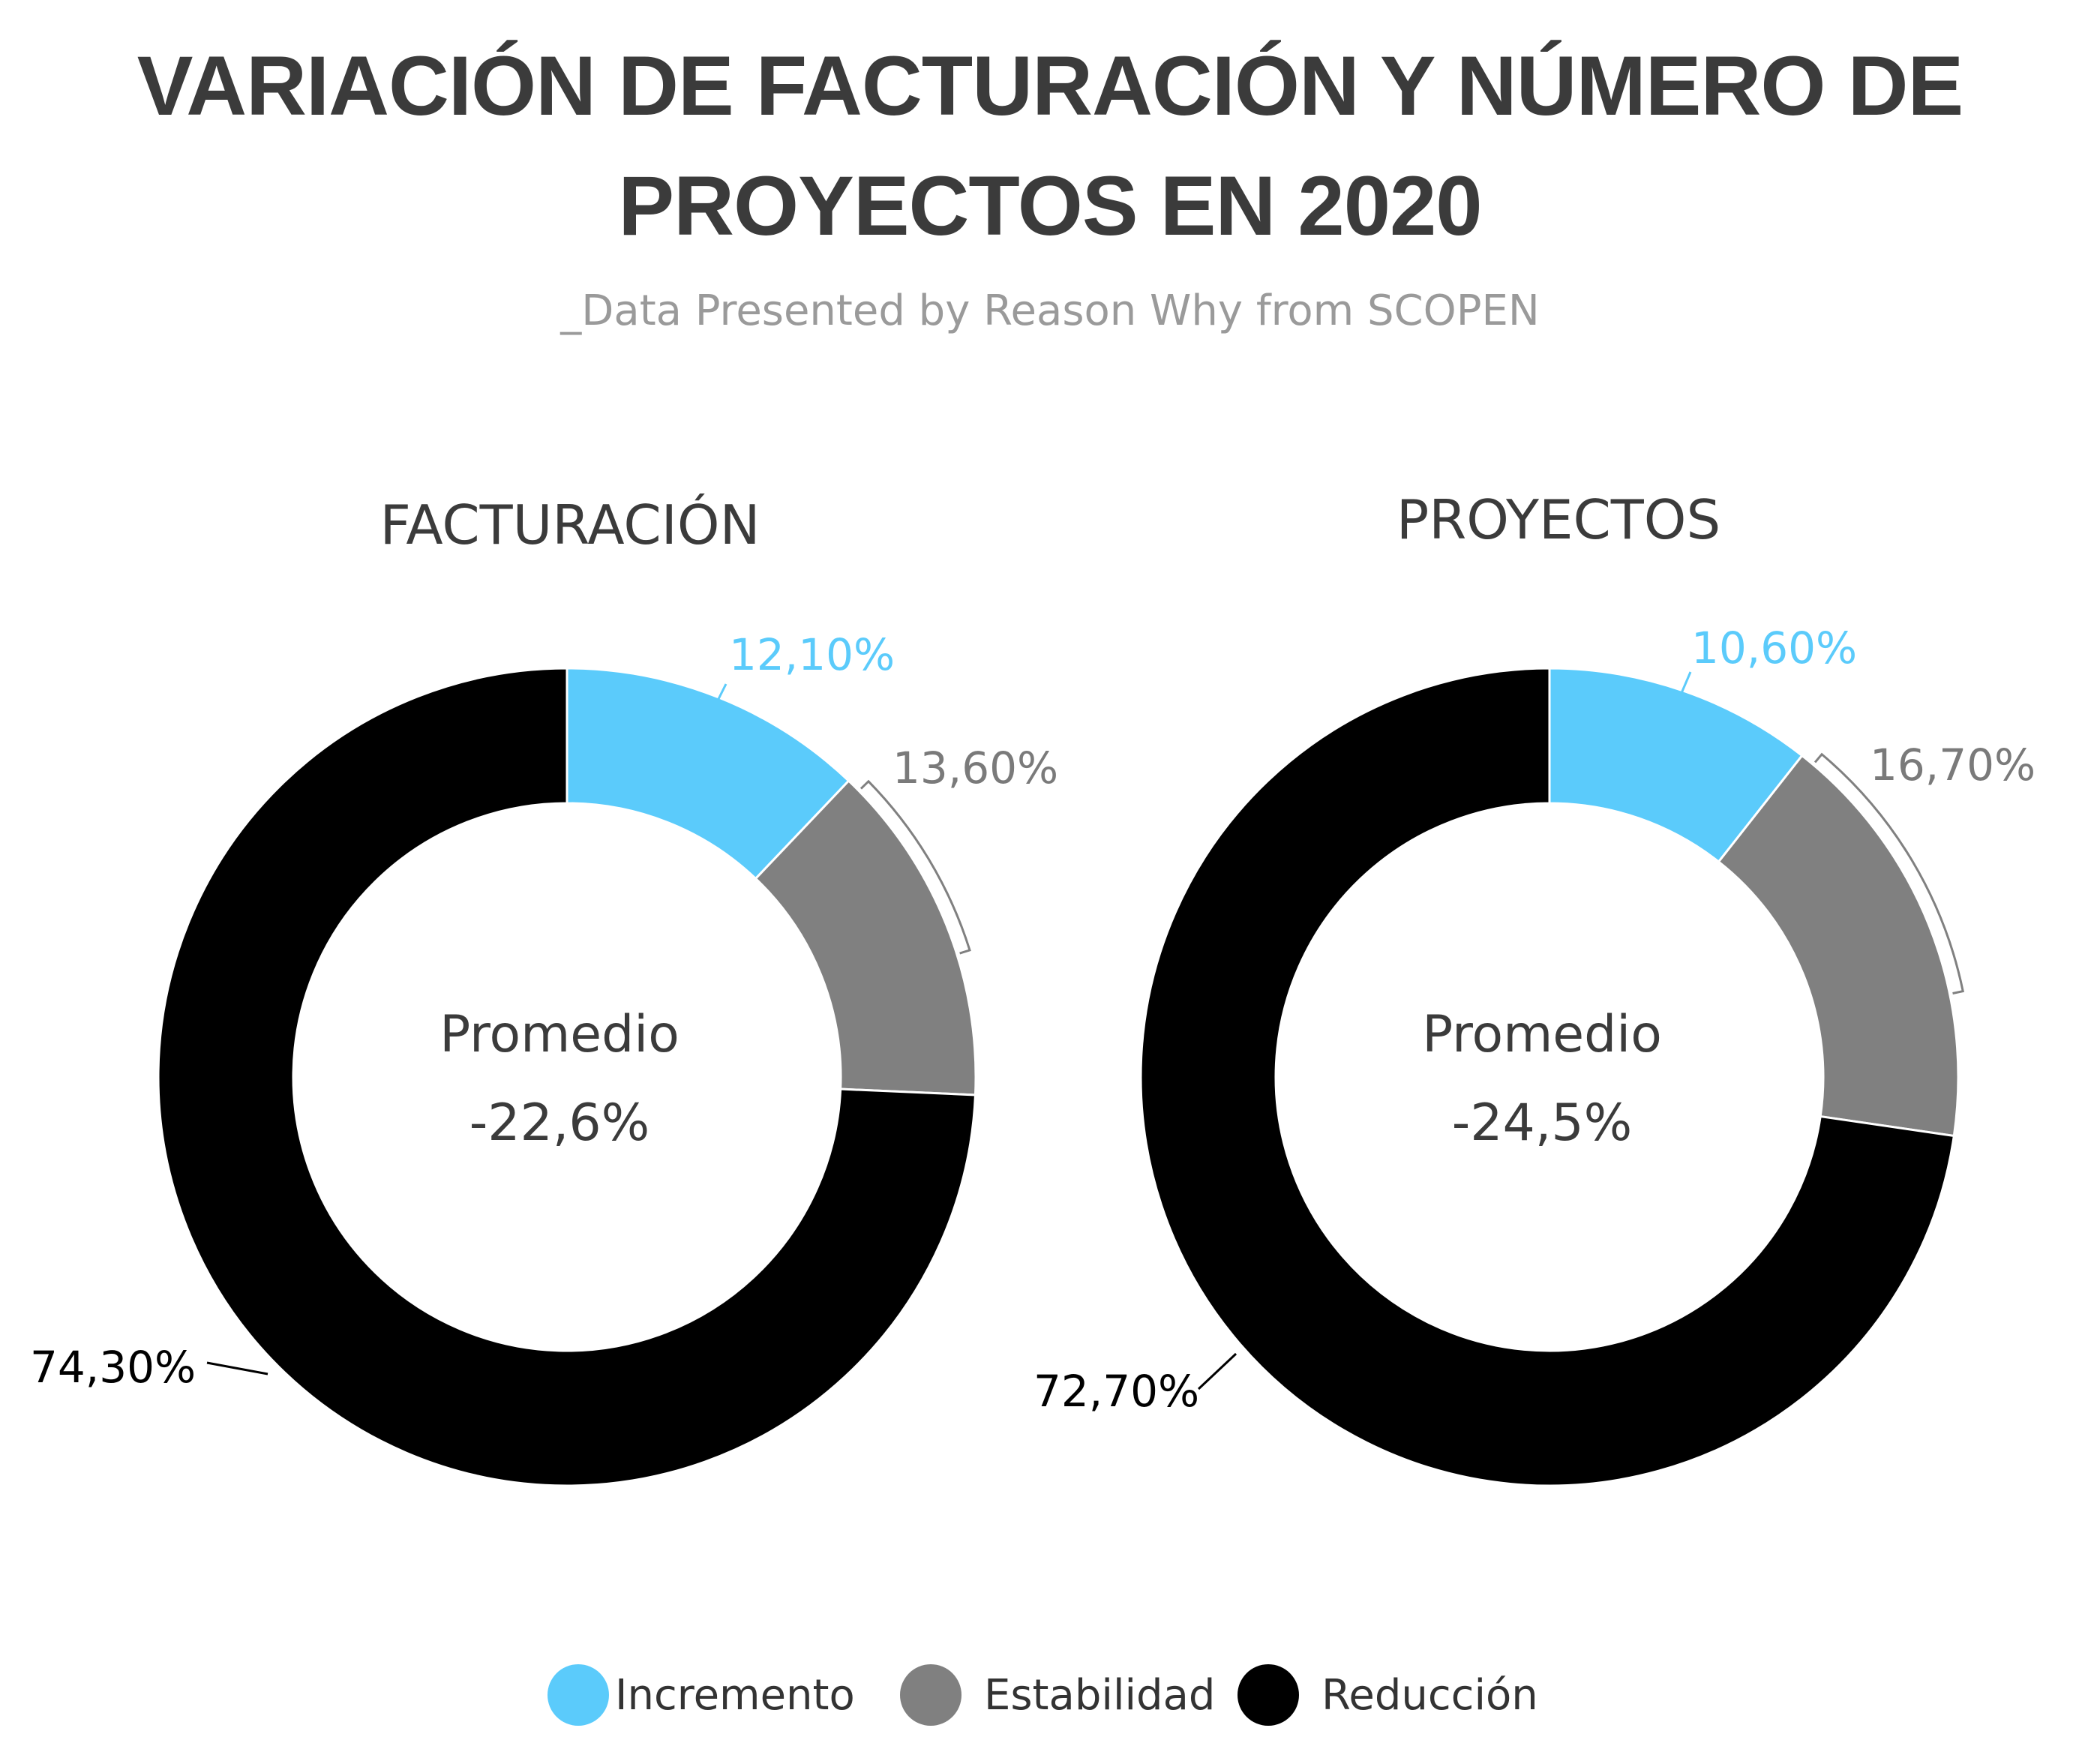  What do you see at coordinates (1558, 519) in the screenshot?
I see `chart-heading: PROYECTOS` at bounding box center [1558, 519].